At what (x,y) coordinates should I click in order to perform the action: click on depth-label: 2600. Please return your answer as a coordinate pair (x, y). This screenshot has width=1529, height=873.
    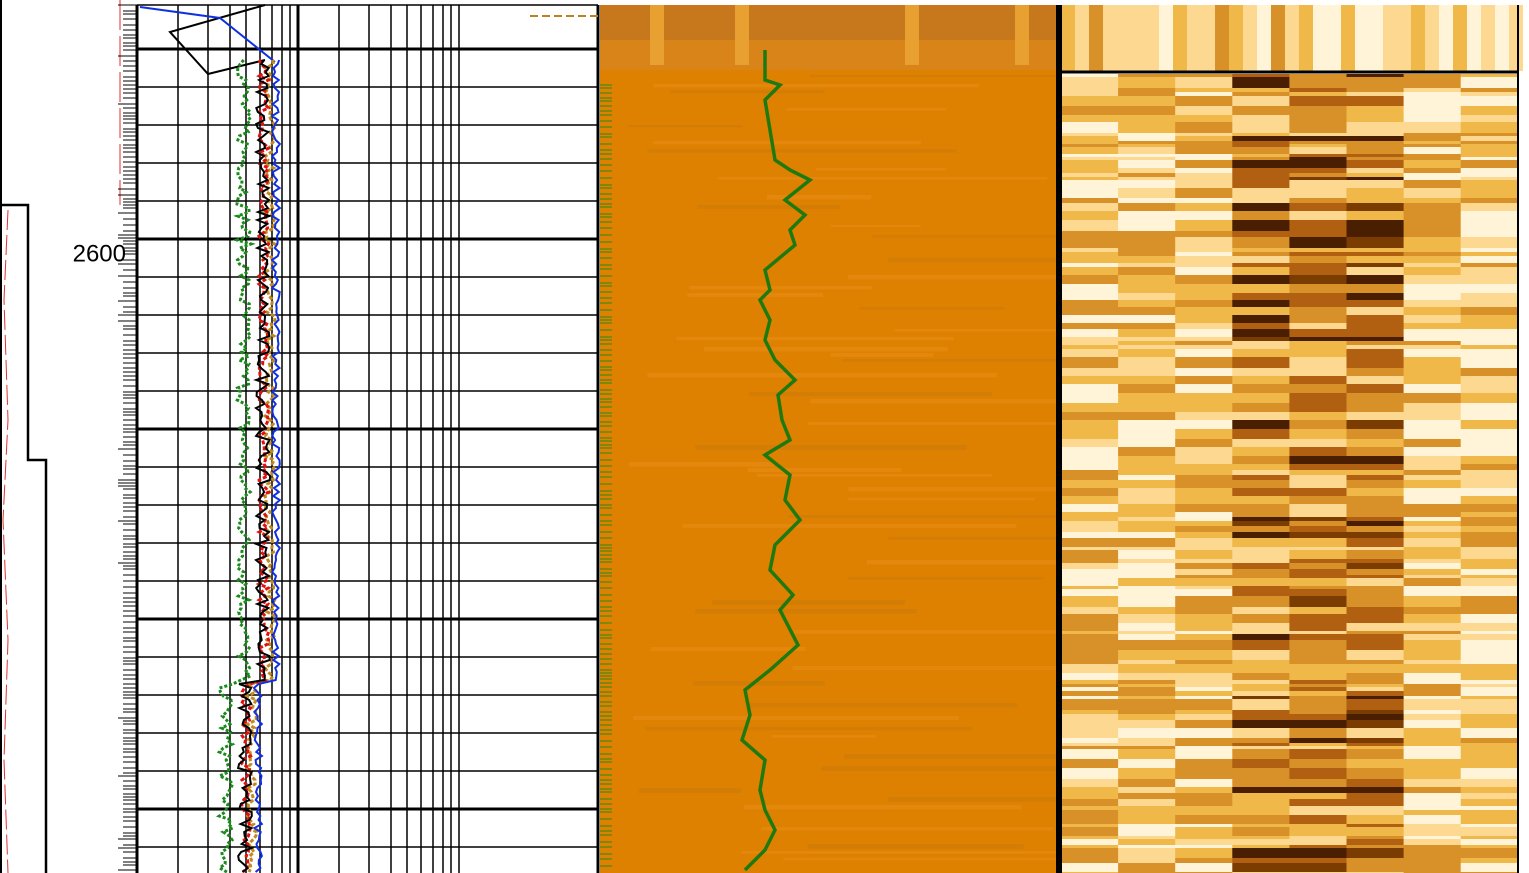
    Looking at the image, I should click on (99, 253).